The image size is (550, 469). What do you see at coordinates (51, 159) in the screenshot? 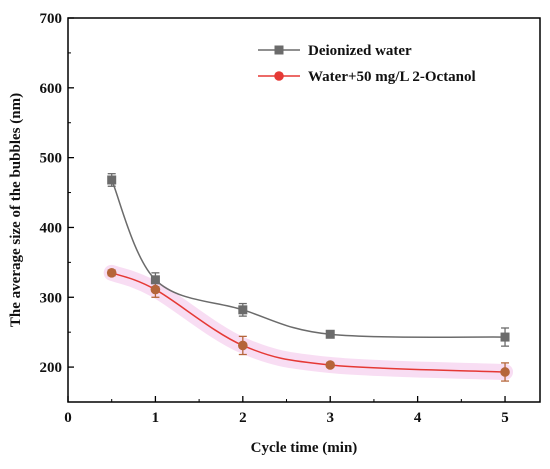
I see `y-tick-label: 500` at bounding box center [51, 159].